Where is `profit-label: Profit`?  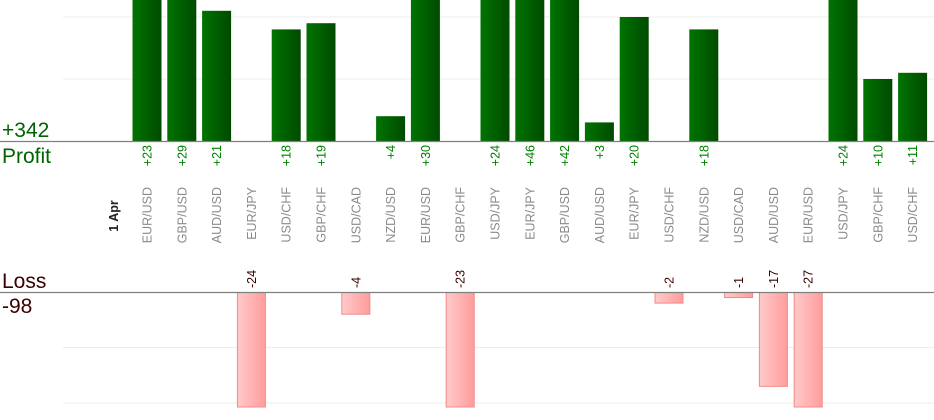 profit-label: Profit is located at coordinates (26, 156).